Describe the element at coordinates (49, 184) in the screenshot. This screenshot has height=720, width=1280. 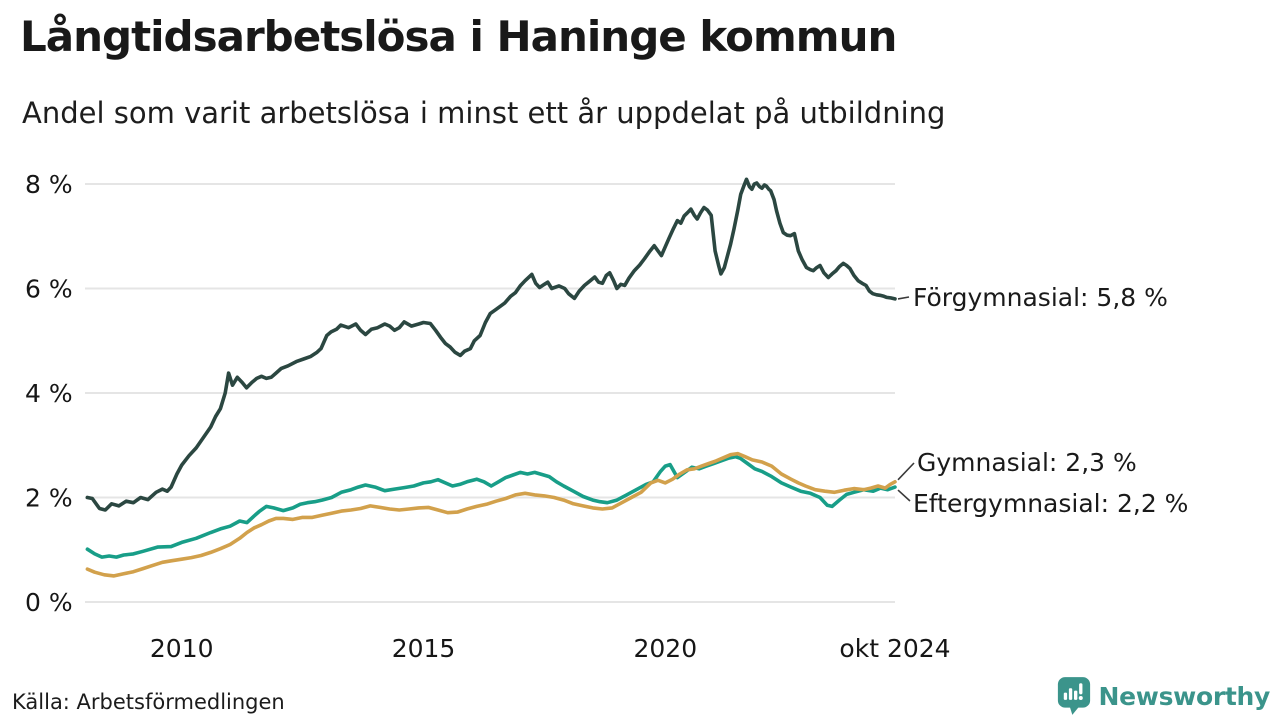
I see `y-tick-label: 8 %` at that location.